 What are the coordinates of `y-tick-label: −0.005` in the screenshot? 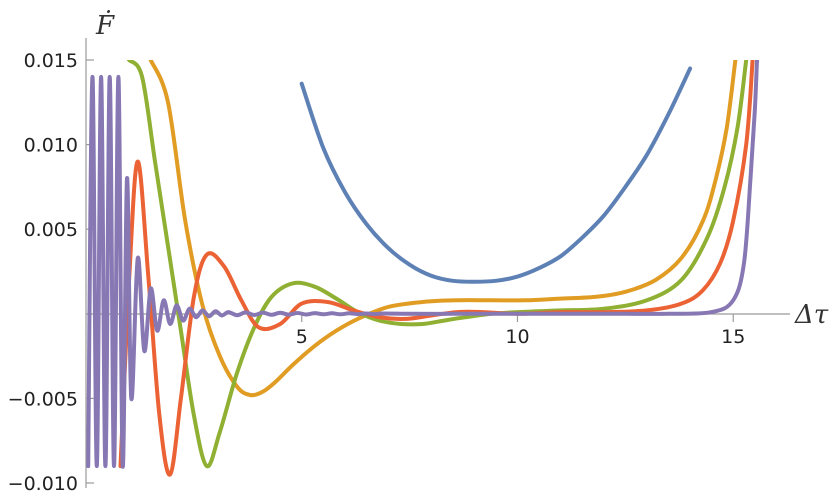 It's located at (43, 399).